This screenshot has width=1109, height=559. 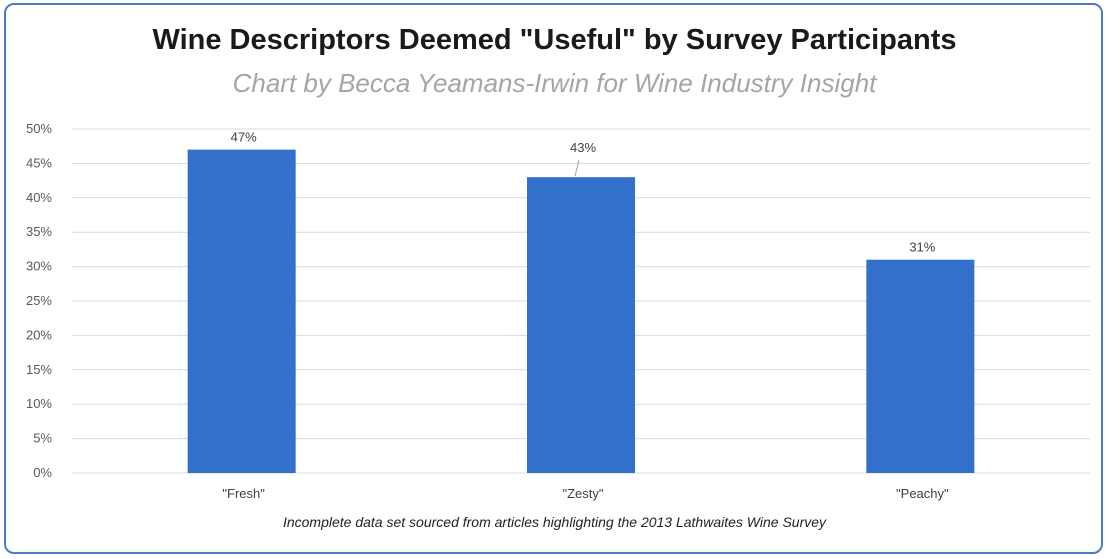 I want to click on y-tick-label: 20%, so click(x=39, y=334).